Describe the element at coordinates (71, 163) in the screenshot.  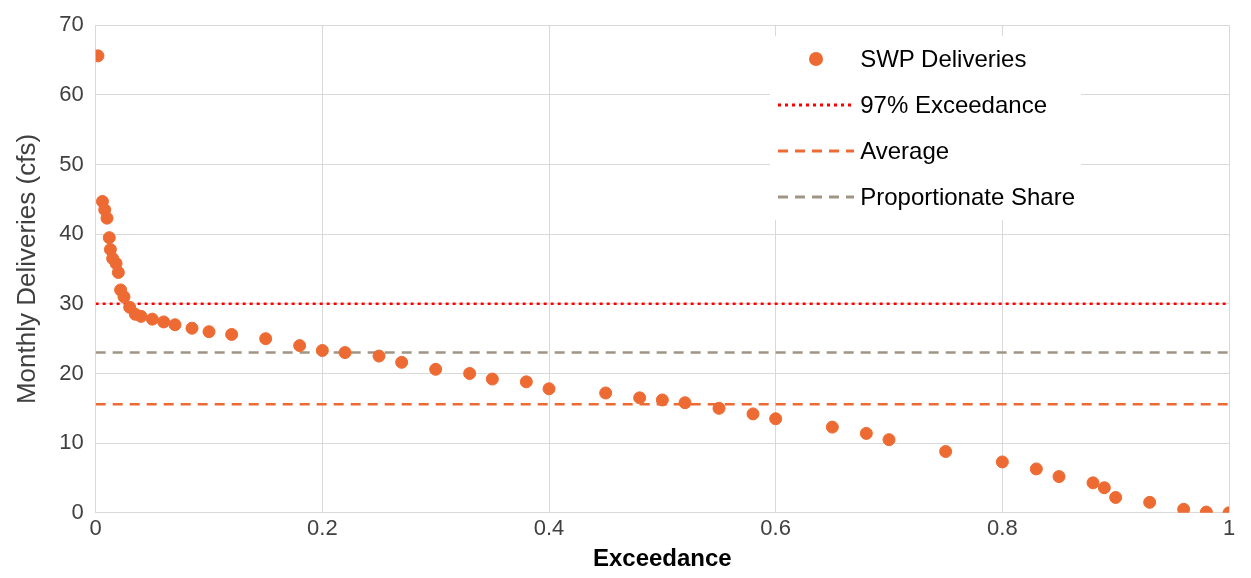
I see `y-tick-label: 50` at that location.